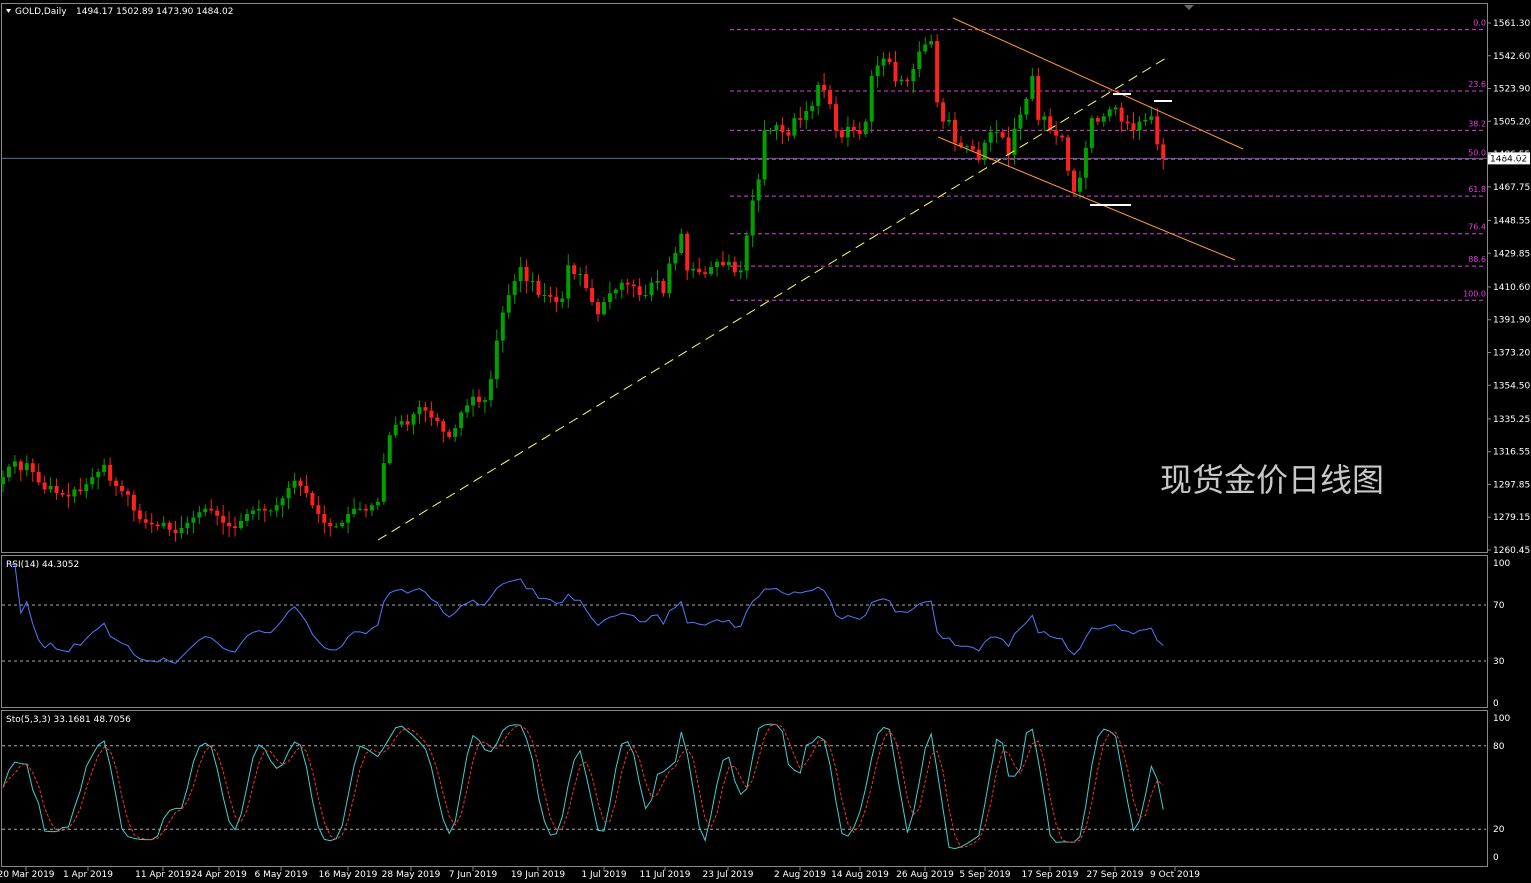 This screenshot has width=1531, height=883. Describe the element at coordinates (348, 875) in the screenshot. I see `date-tick-label: 16 May 2019` at that location.